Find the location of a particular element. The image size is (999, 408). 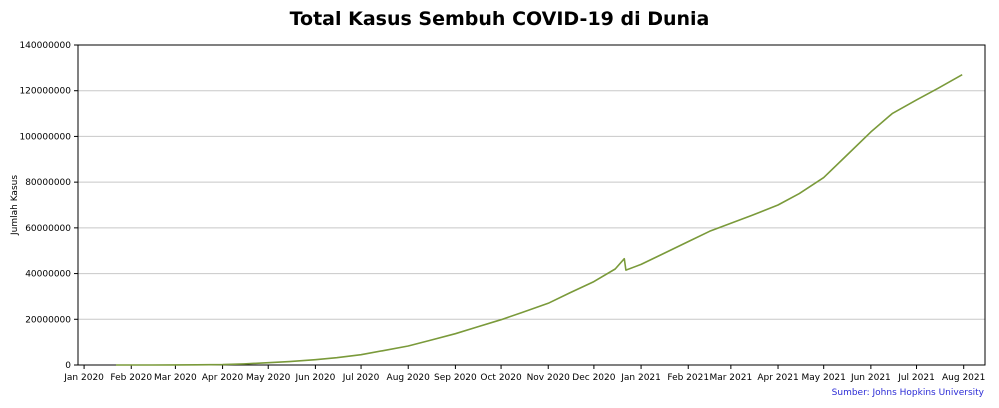

x-tick-label: Dec 2020 is located at coordinates (593, 378).